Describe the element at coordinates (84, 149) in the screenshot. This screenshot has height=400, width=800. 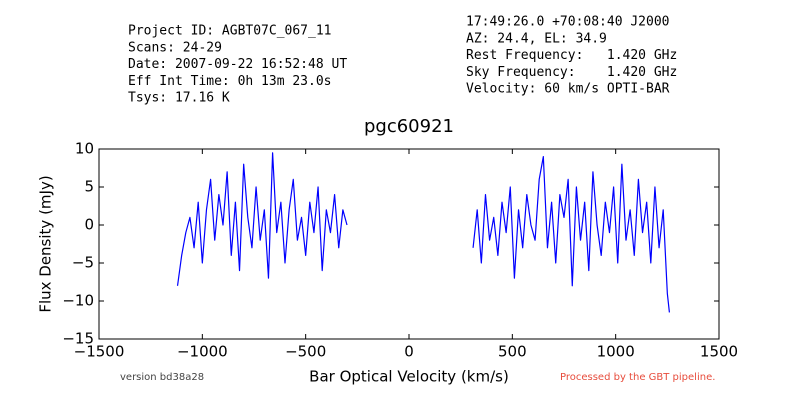
I see `y-tick-label: 10` at that location.